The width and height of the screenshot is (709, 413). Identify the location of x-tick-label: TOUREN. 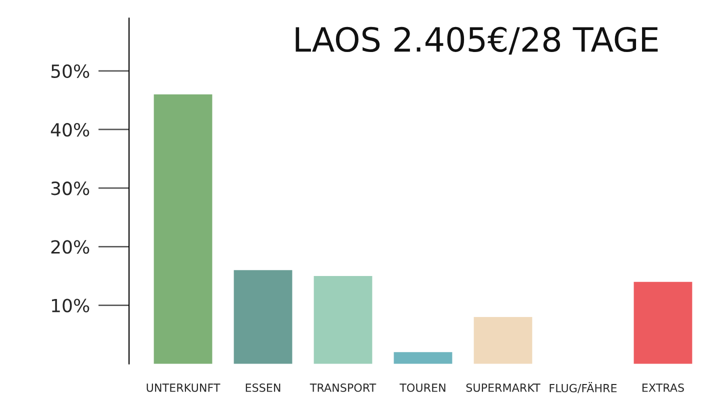
(423, 387).